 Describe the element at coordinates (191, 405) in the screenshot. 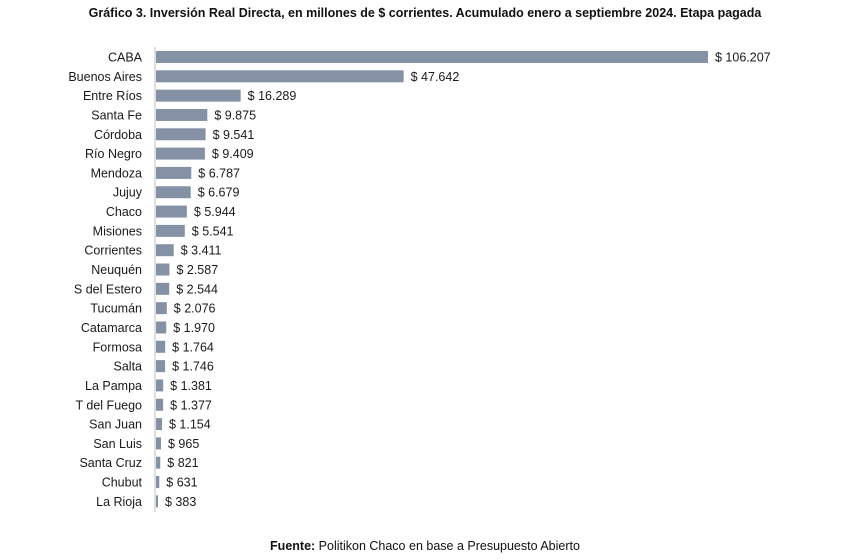

I see `value-label: $ 1.377` at that location.